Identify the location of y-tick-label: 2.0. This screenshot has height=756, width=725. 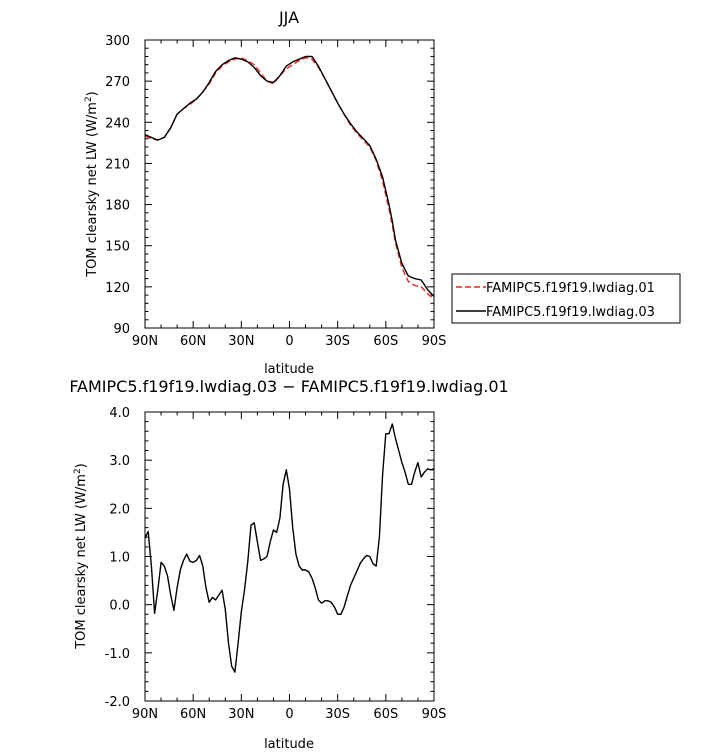
(119, 509).